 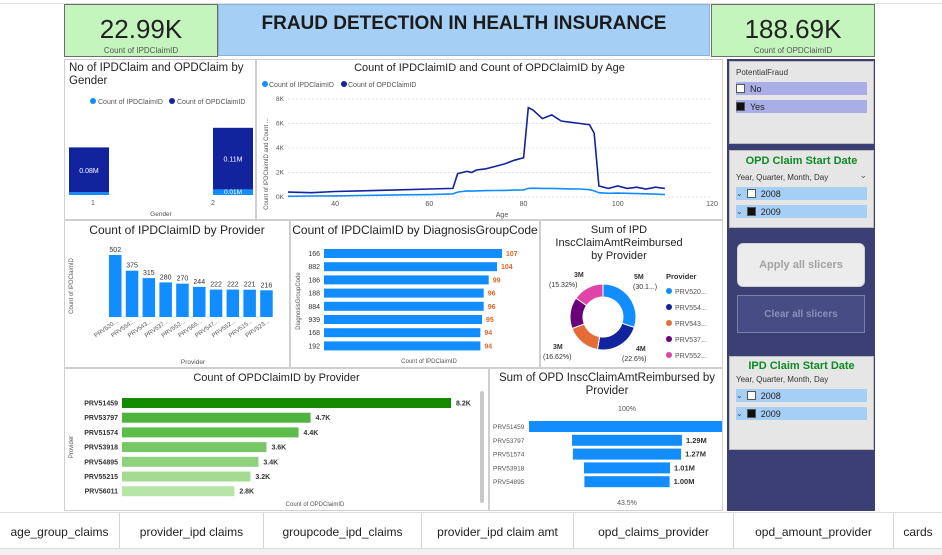 What do you see at coordinates (265, 84) in the screenshot?
I see `age-legend-ipd-dot` at bounding box center [265, 84].